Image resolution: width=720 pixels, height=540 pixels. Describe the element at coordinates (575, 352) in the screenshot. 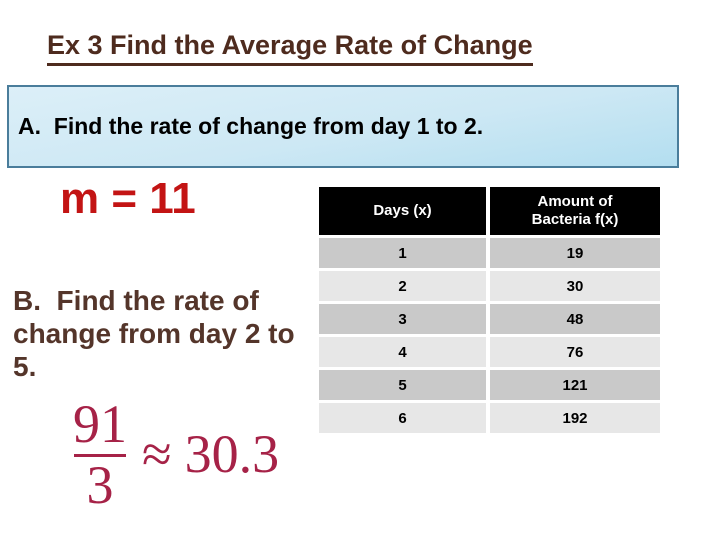

I see `table-cell-amount: 76` at that location.